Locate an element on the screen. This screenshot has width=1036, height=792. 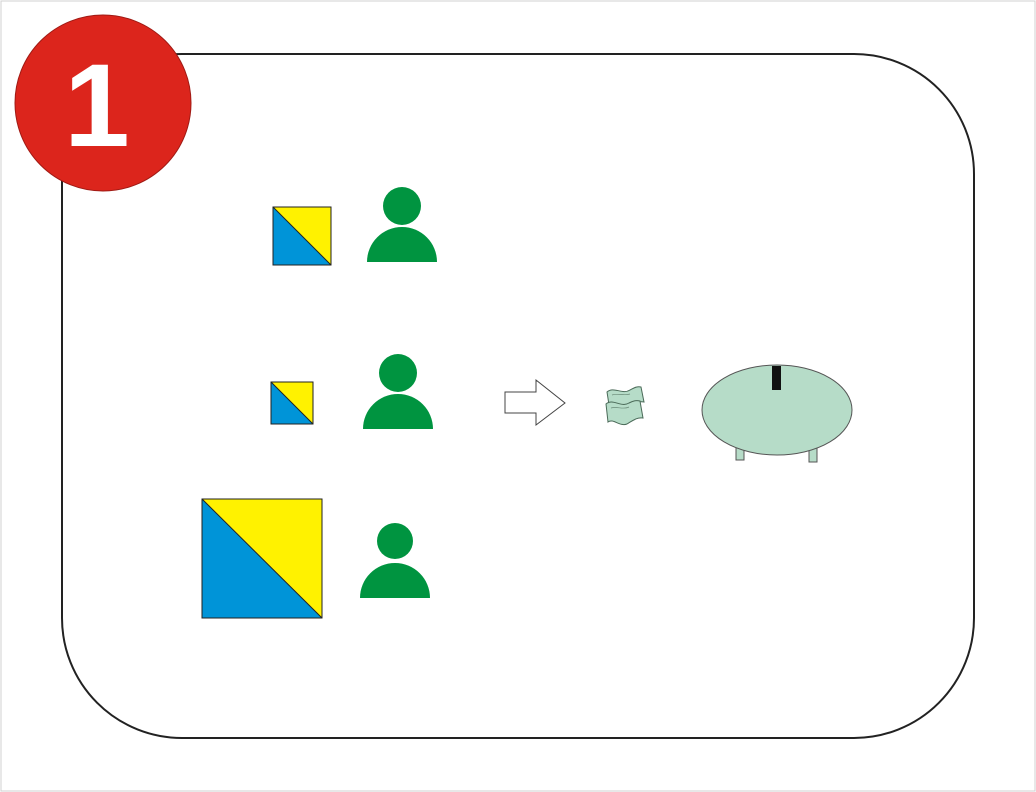
badge-circle is located at coordinates (103, 103).